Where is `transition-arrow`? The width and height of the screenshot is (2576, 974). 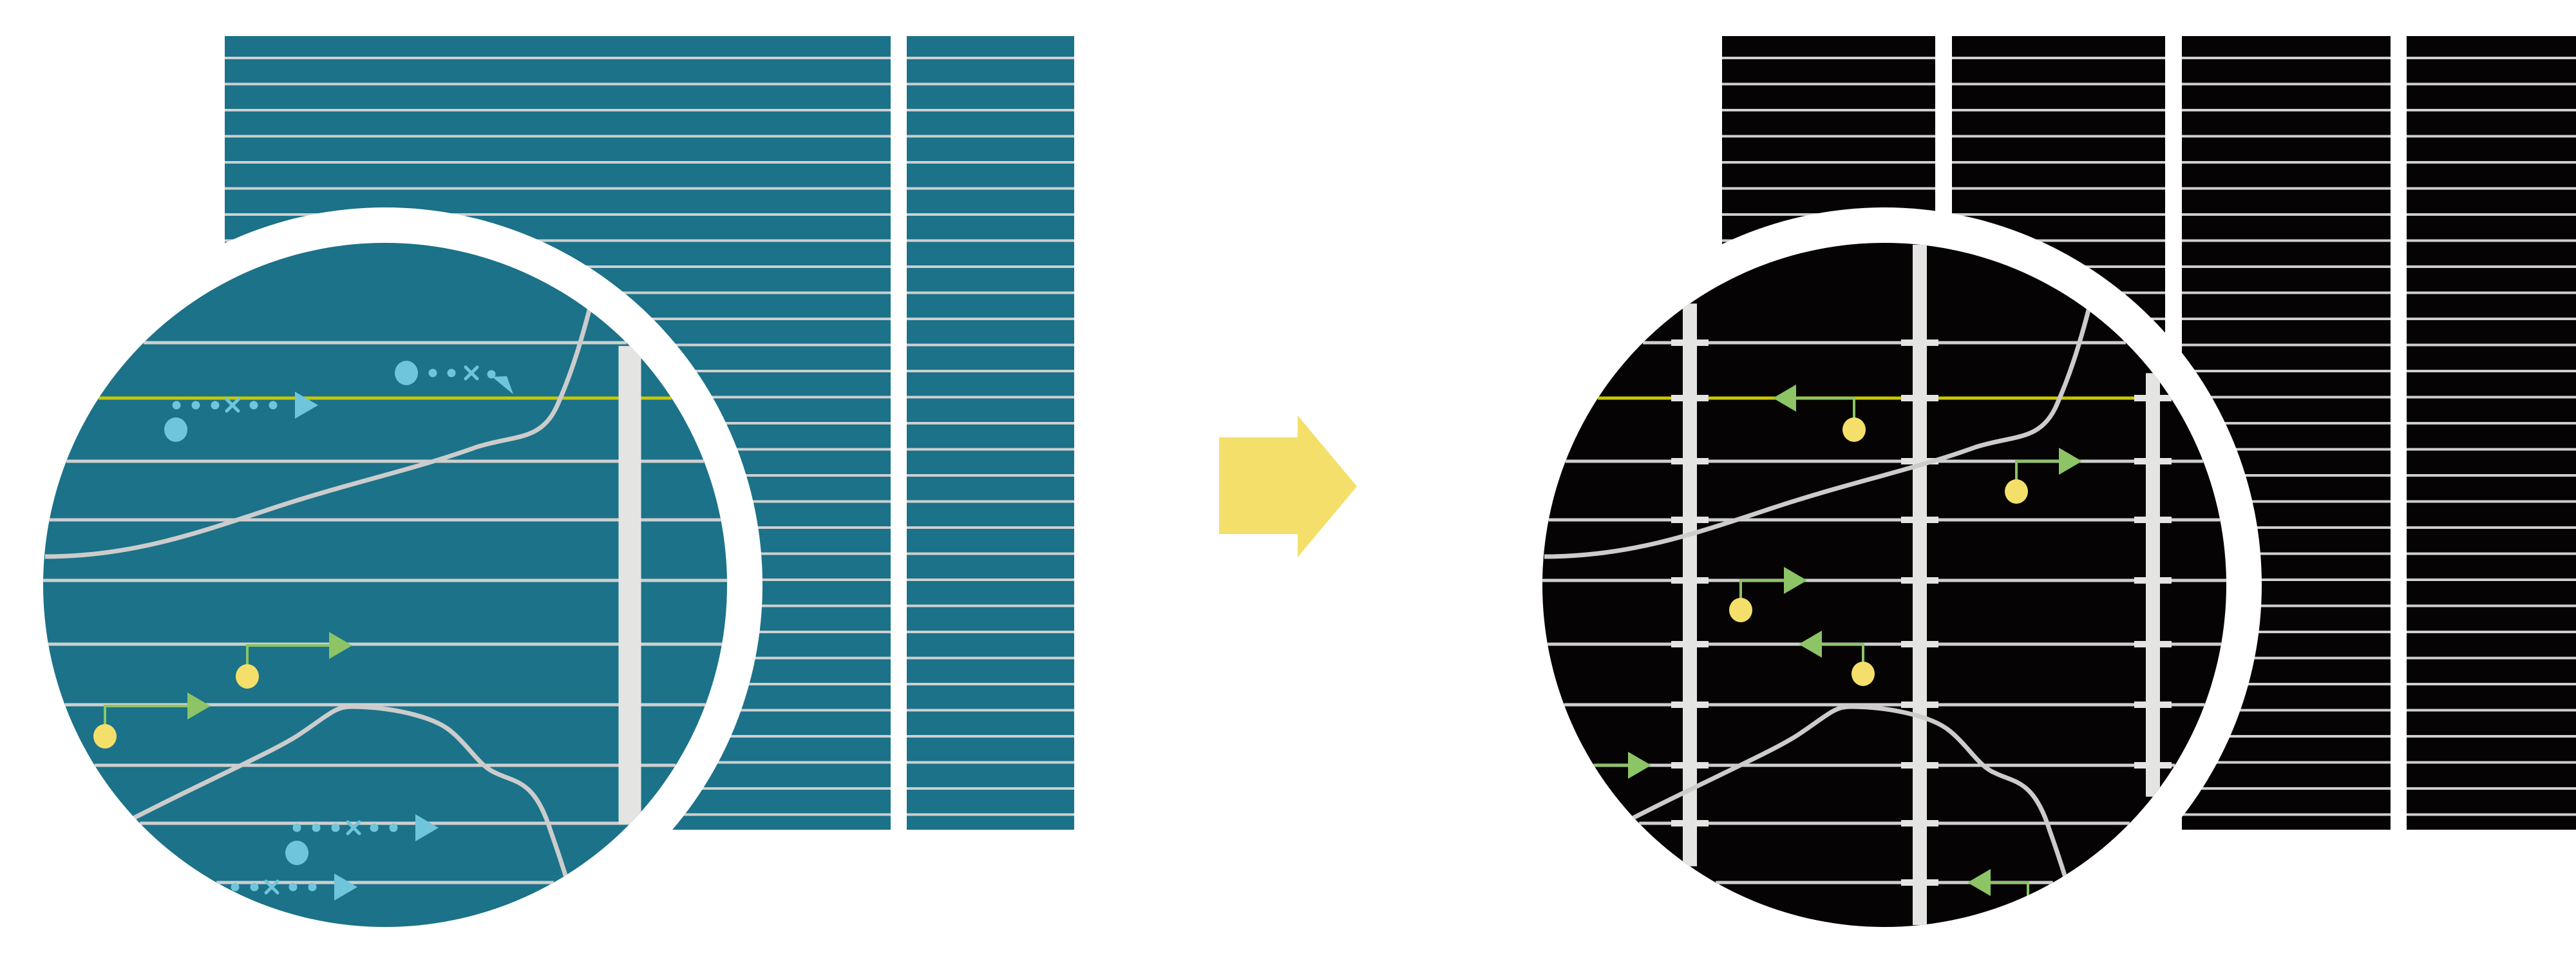 transition-arrow is located at coordinates (1288, 486).